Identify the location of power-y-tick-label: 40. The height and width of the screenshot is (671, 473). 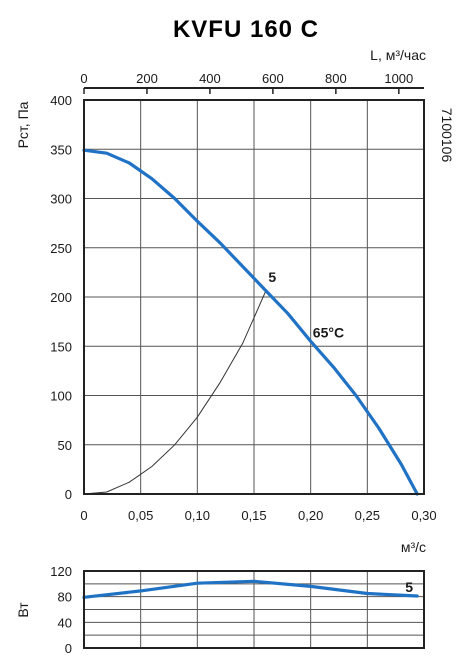
(65, 622).